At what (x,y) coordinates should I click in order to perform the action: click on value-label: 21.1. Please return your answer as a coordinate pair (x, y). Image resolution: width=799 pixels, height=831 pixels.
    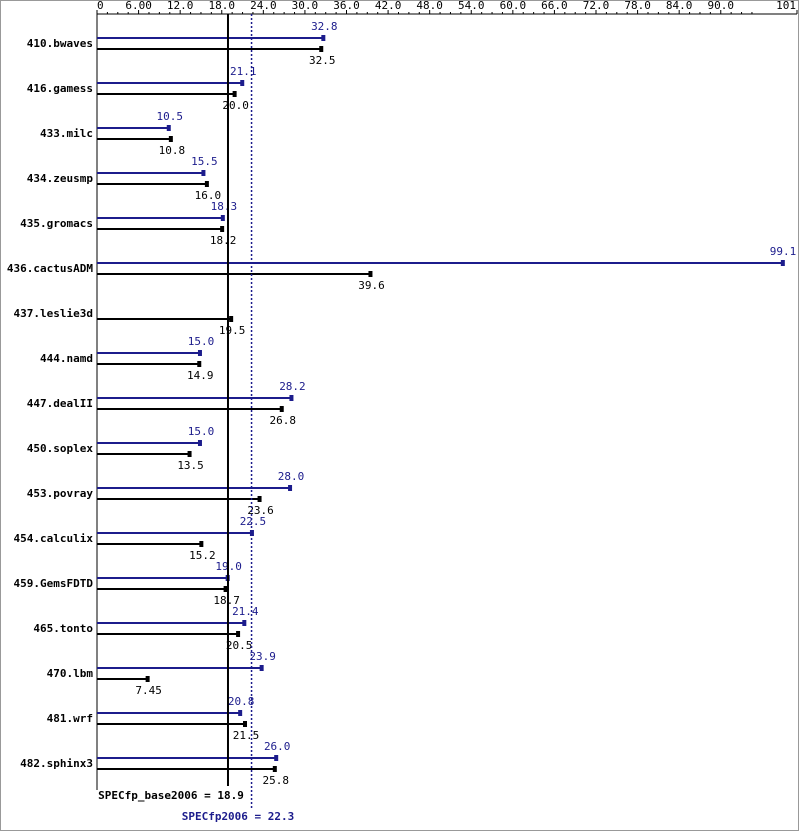
    Looking at the image, I should click on (243, 71).